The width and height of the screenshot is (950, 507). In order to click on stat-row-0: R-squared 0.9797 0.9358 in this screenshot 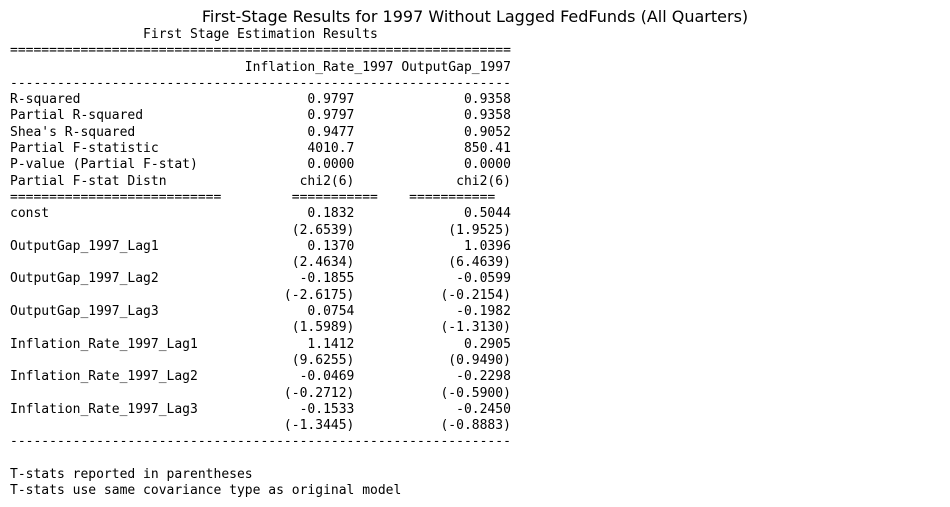, I will do `click(260, 100)`.